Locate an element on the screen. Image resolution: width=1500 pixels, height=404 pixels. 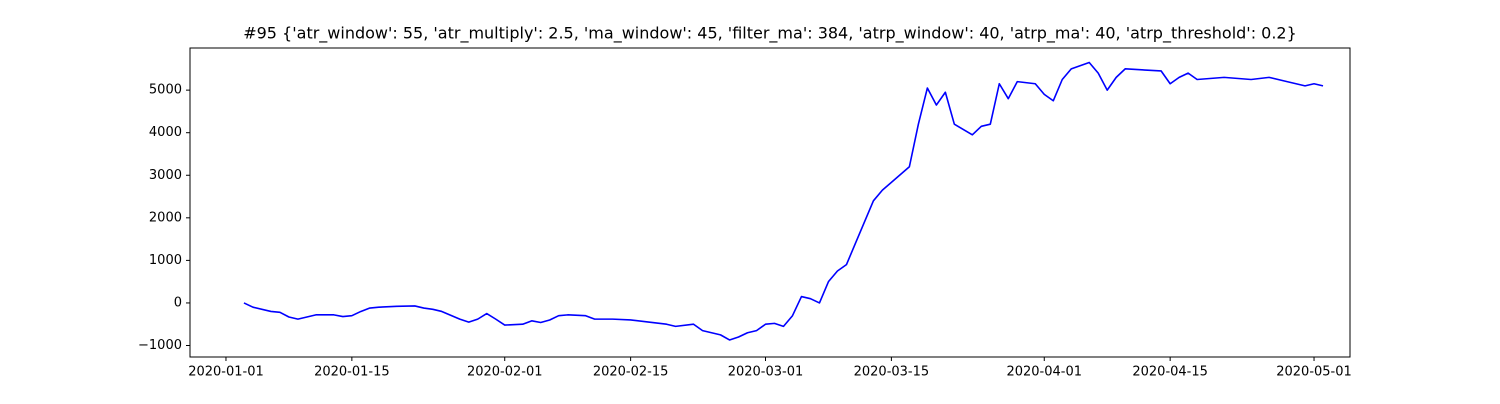
y-tick-label: 4000 is located at coordinates (165, 132).